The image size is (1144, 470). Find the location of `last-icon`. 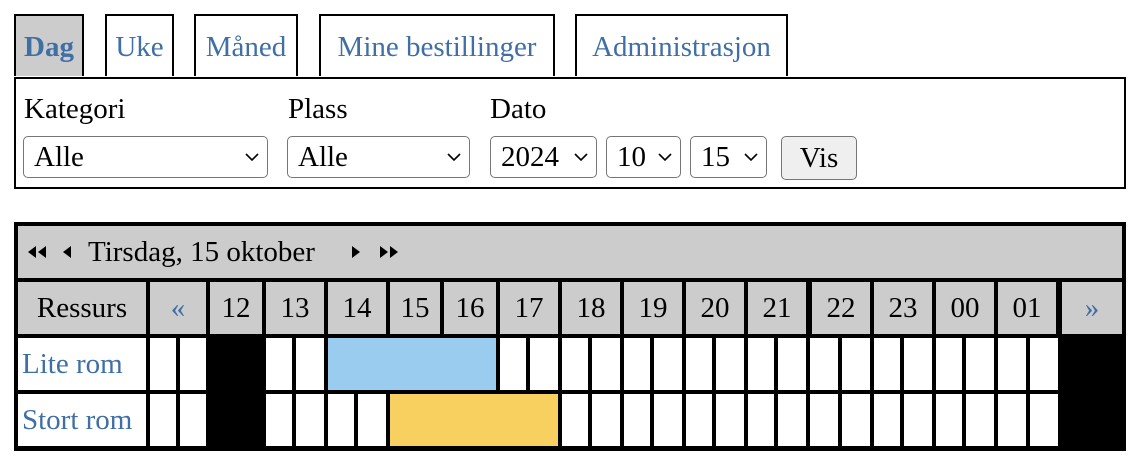

last-icon is located at coordinates (389, 252).